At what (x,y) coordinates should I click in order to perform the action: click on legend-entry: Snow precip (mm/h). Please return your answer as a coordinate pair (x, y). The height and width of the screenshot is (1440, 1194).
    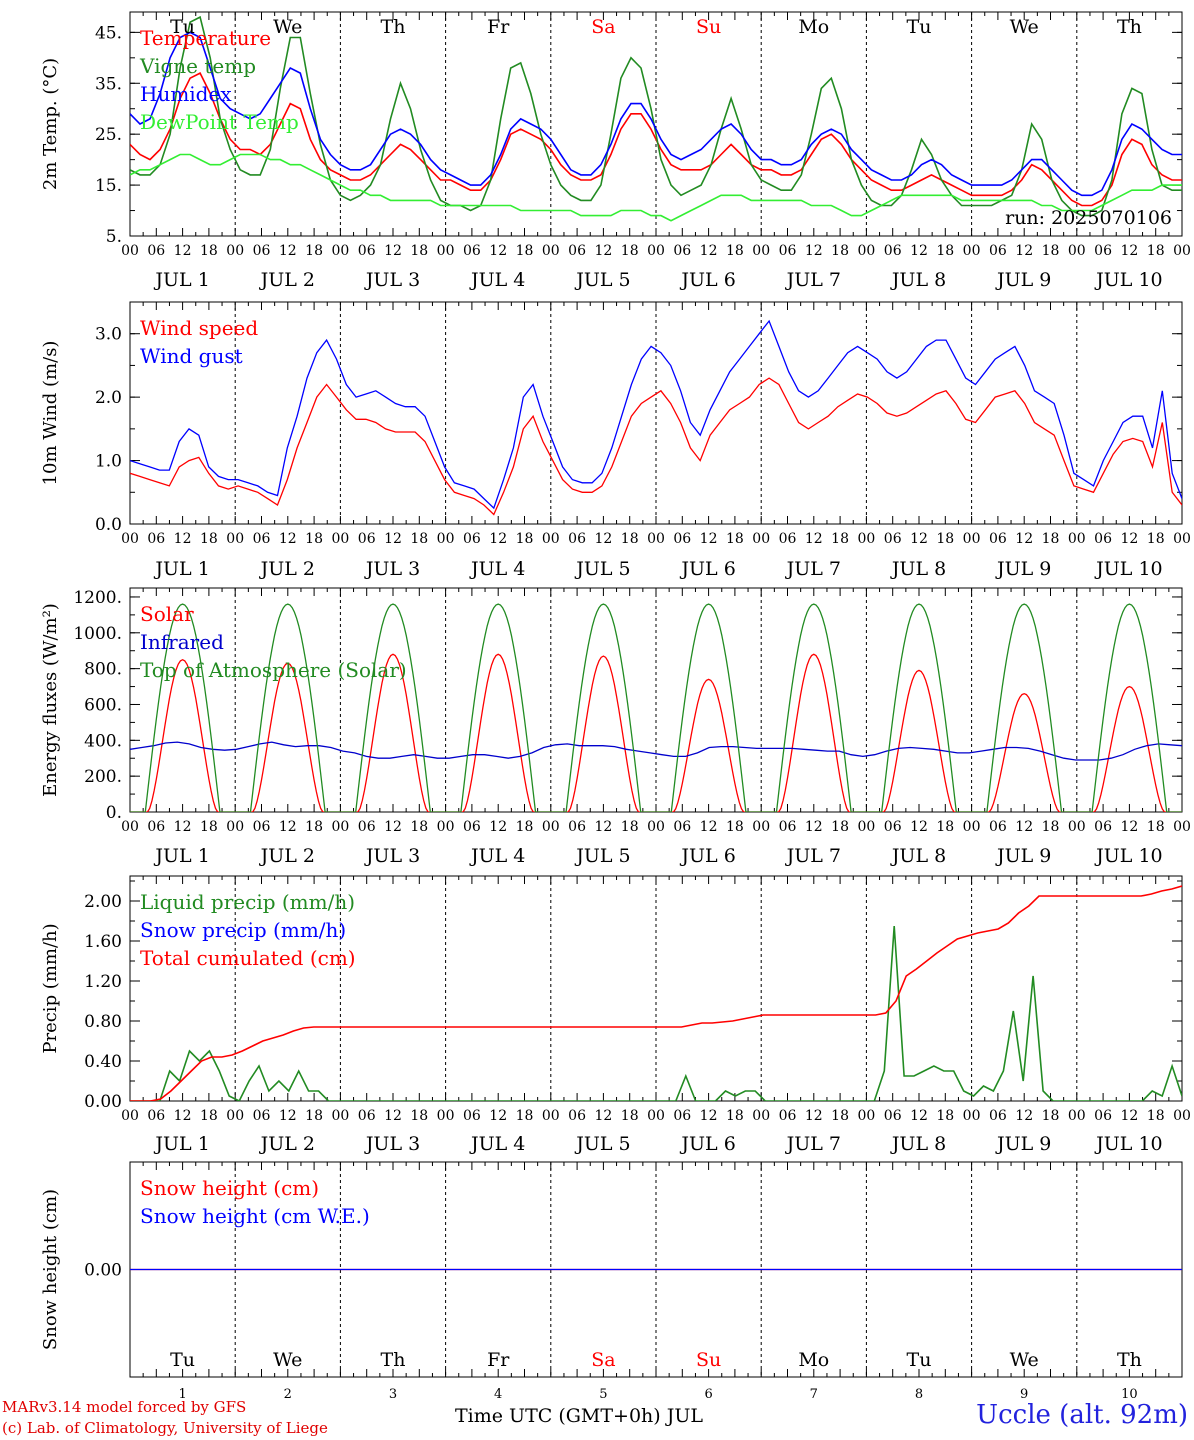
    Looking at the image, I should click on (243, 930).